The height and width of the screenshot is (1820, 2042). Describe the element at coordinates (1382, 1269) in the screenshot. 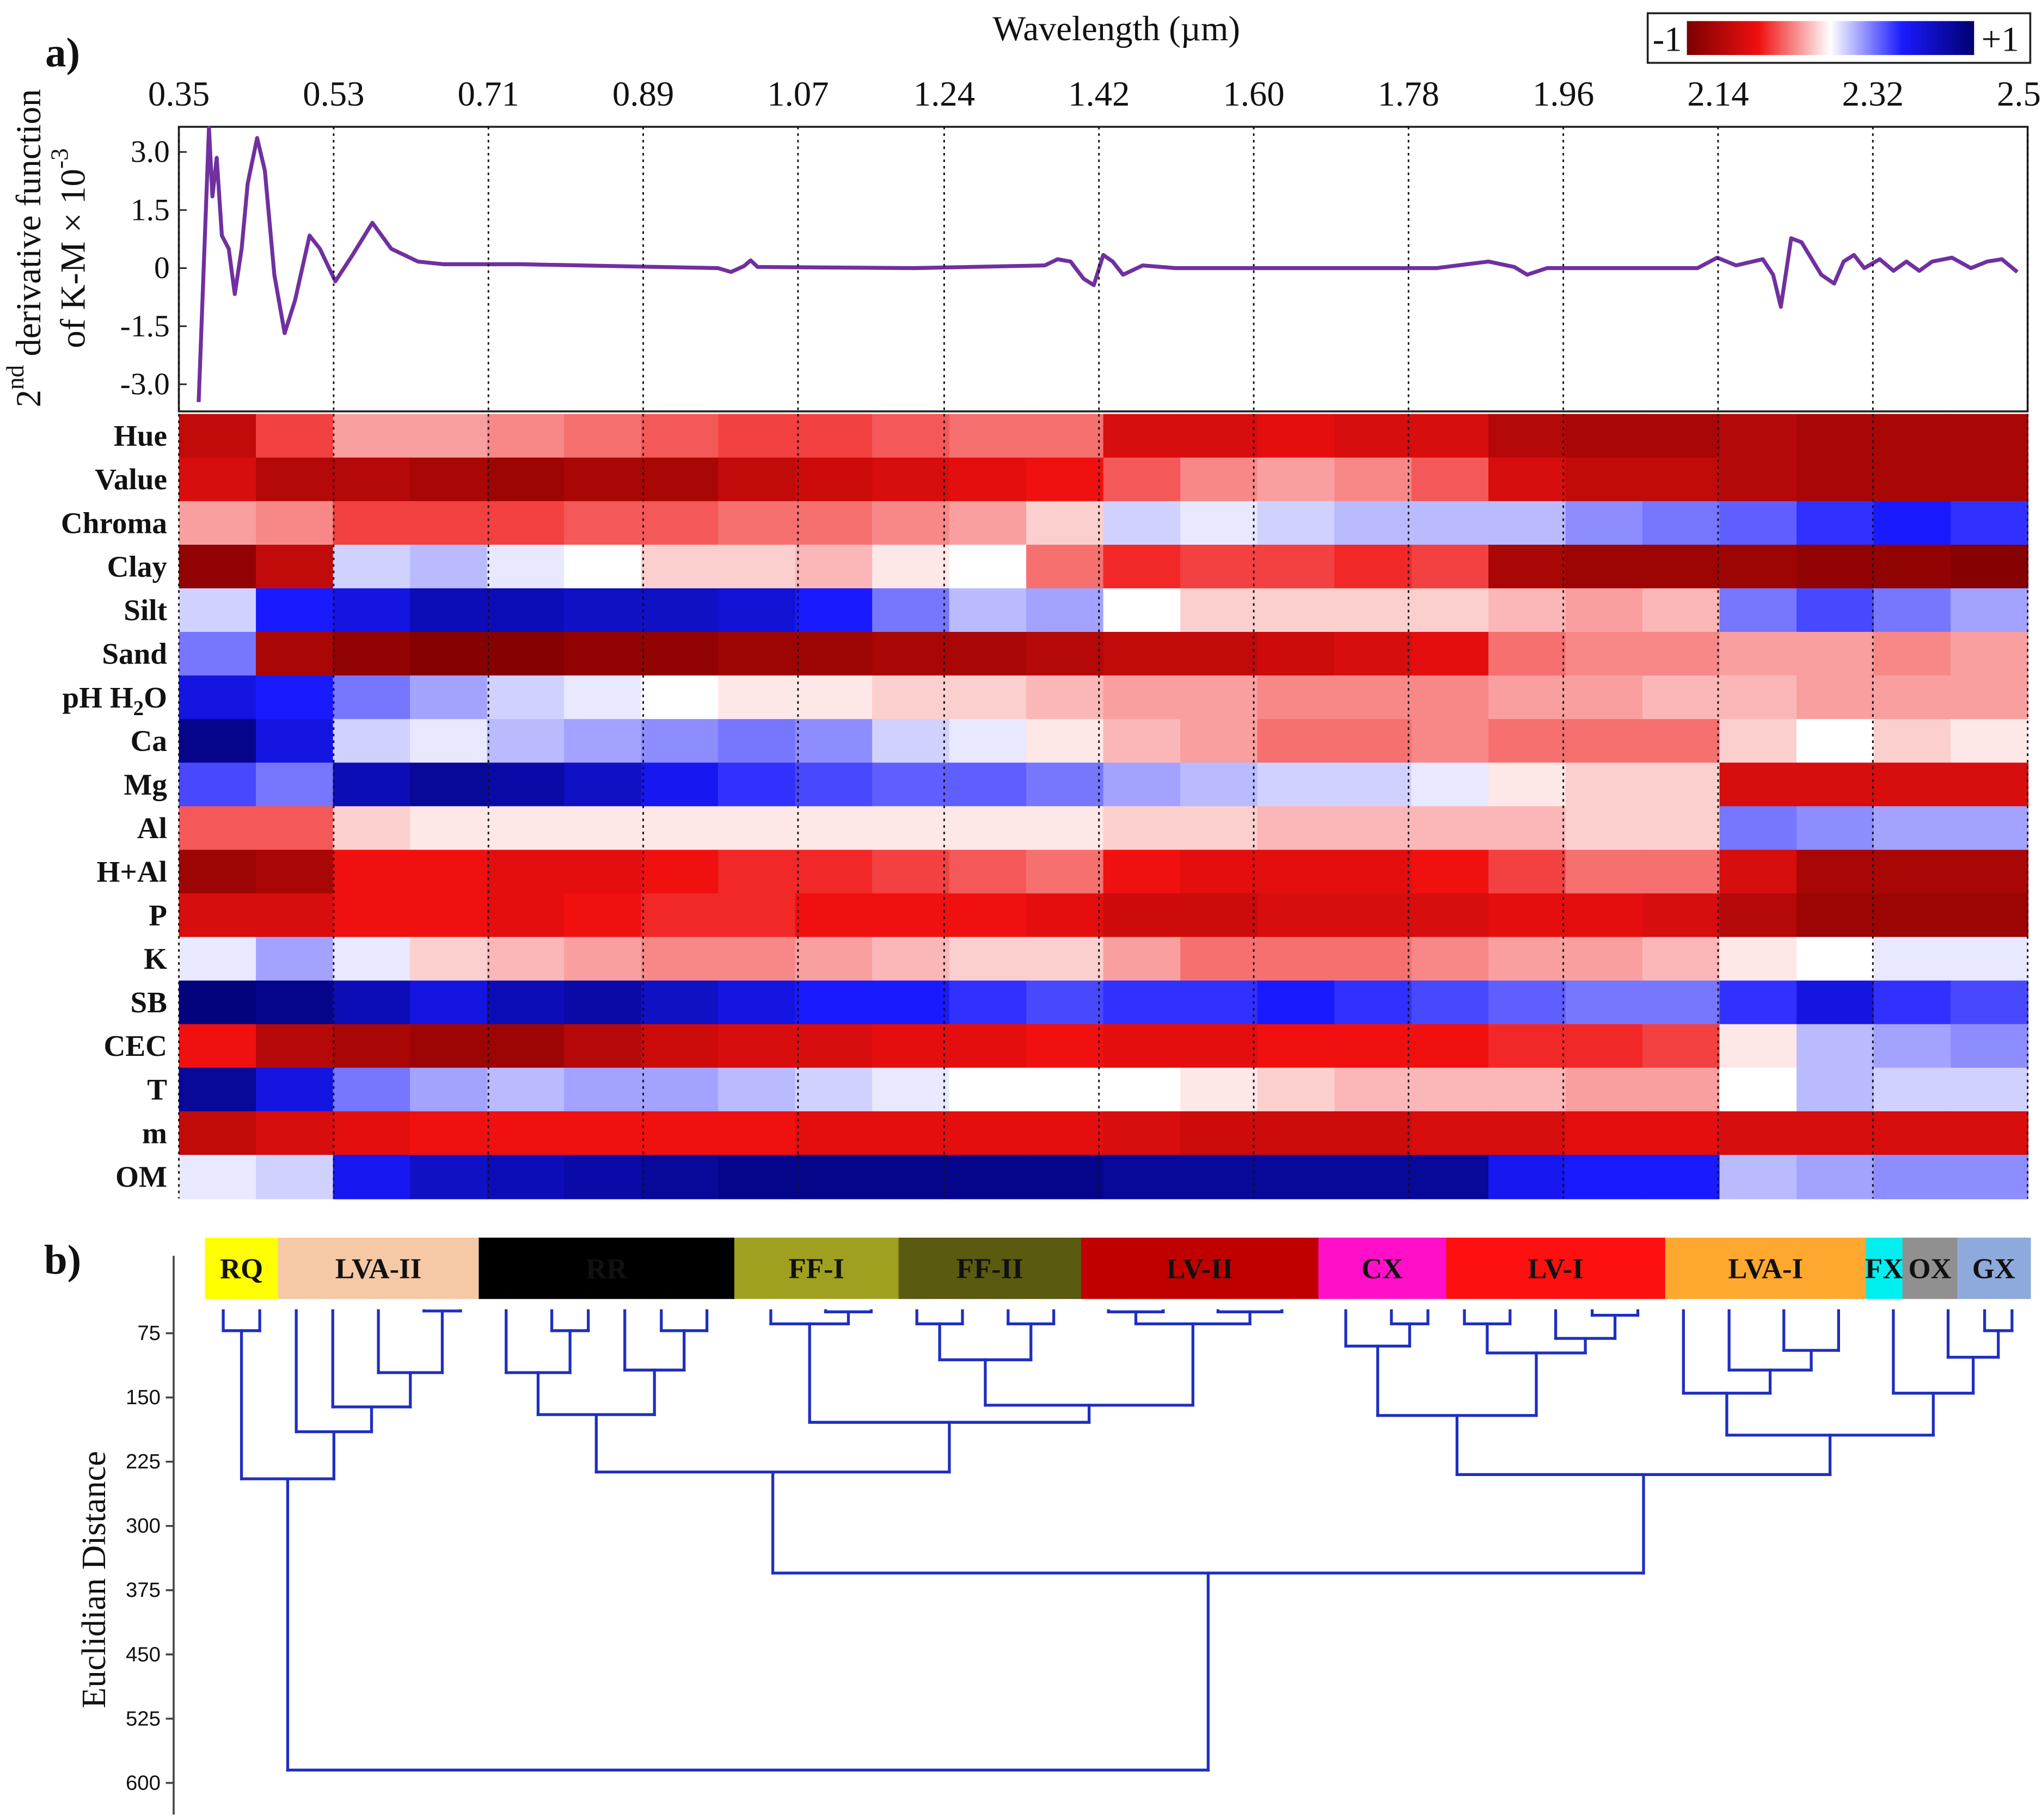

I see `group-label: CX` at that location.